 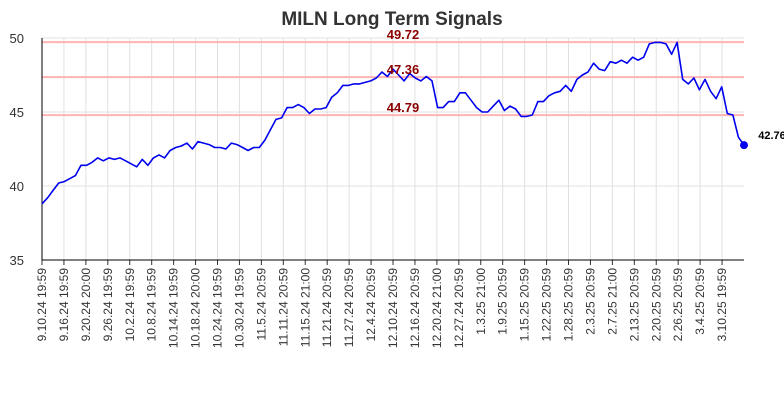 What do you see at coordinates (525, 305) in the screenshot?
I see `x-tick-label: 1.15.25 20:59` at bounding box center [525, 305].